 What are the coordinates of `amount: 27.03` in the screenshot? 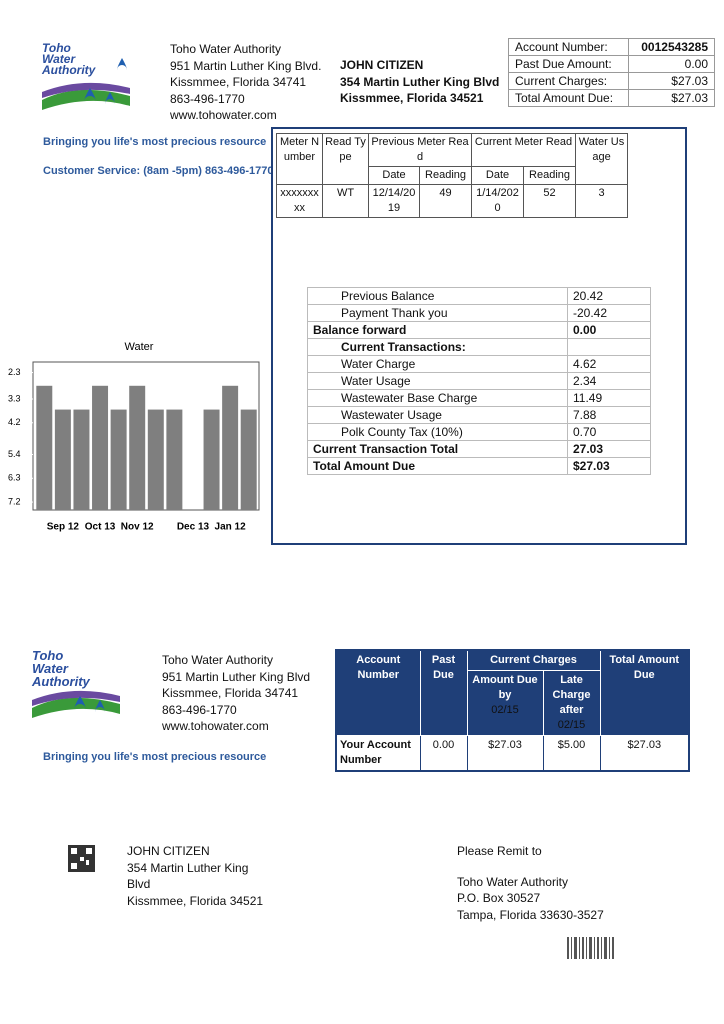 It's located at (609, 449).